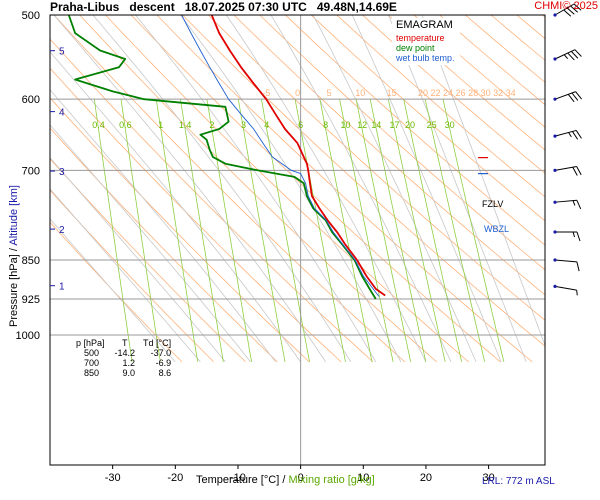  What do you see at coordinates (157, 343) in the screenshot?
I see `table-header: Td [°C]` at bounding box center [157, 343].